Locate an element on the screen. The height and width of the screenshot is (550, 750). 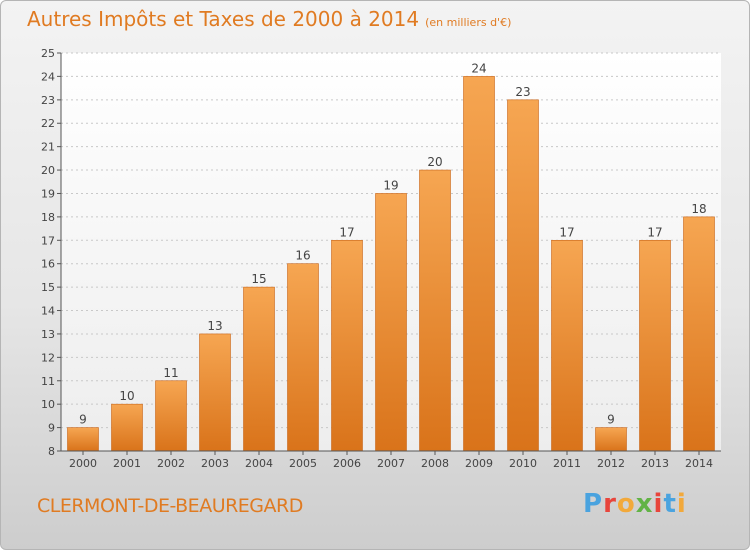
y-tick-label: 9 is located at coordinates (51, 428).